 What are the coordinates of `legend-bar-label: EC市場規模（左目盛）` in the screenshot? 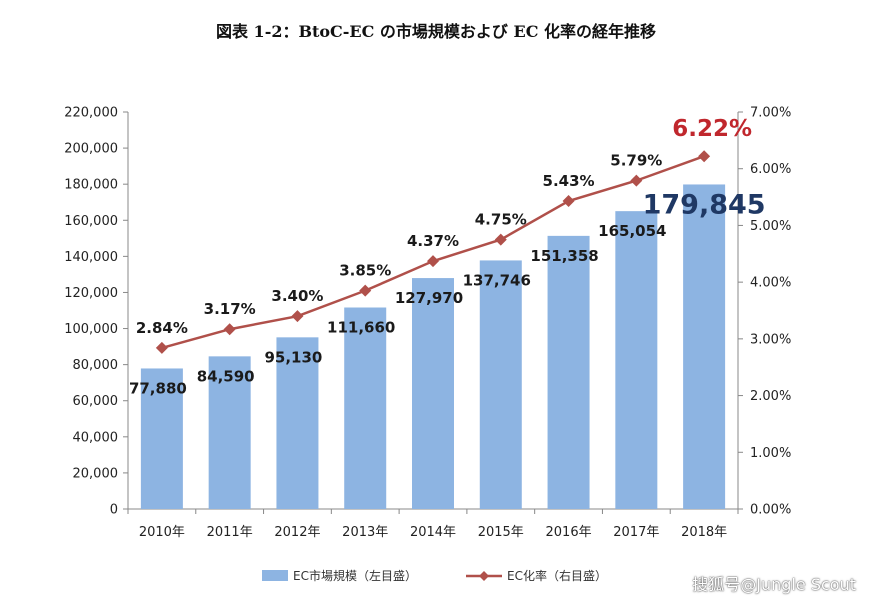 It's located at (355, 575).